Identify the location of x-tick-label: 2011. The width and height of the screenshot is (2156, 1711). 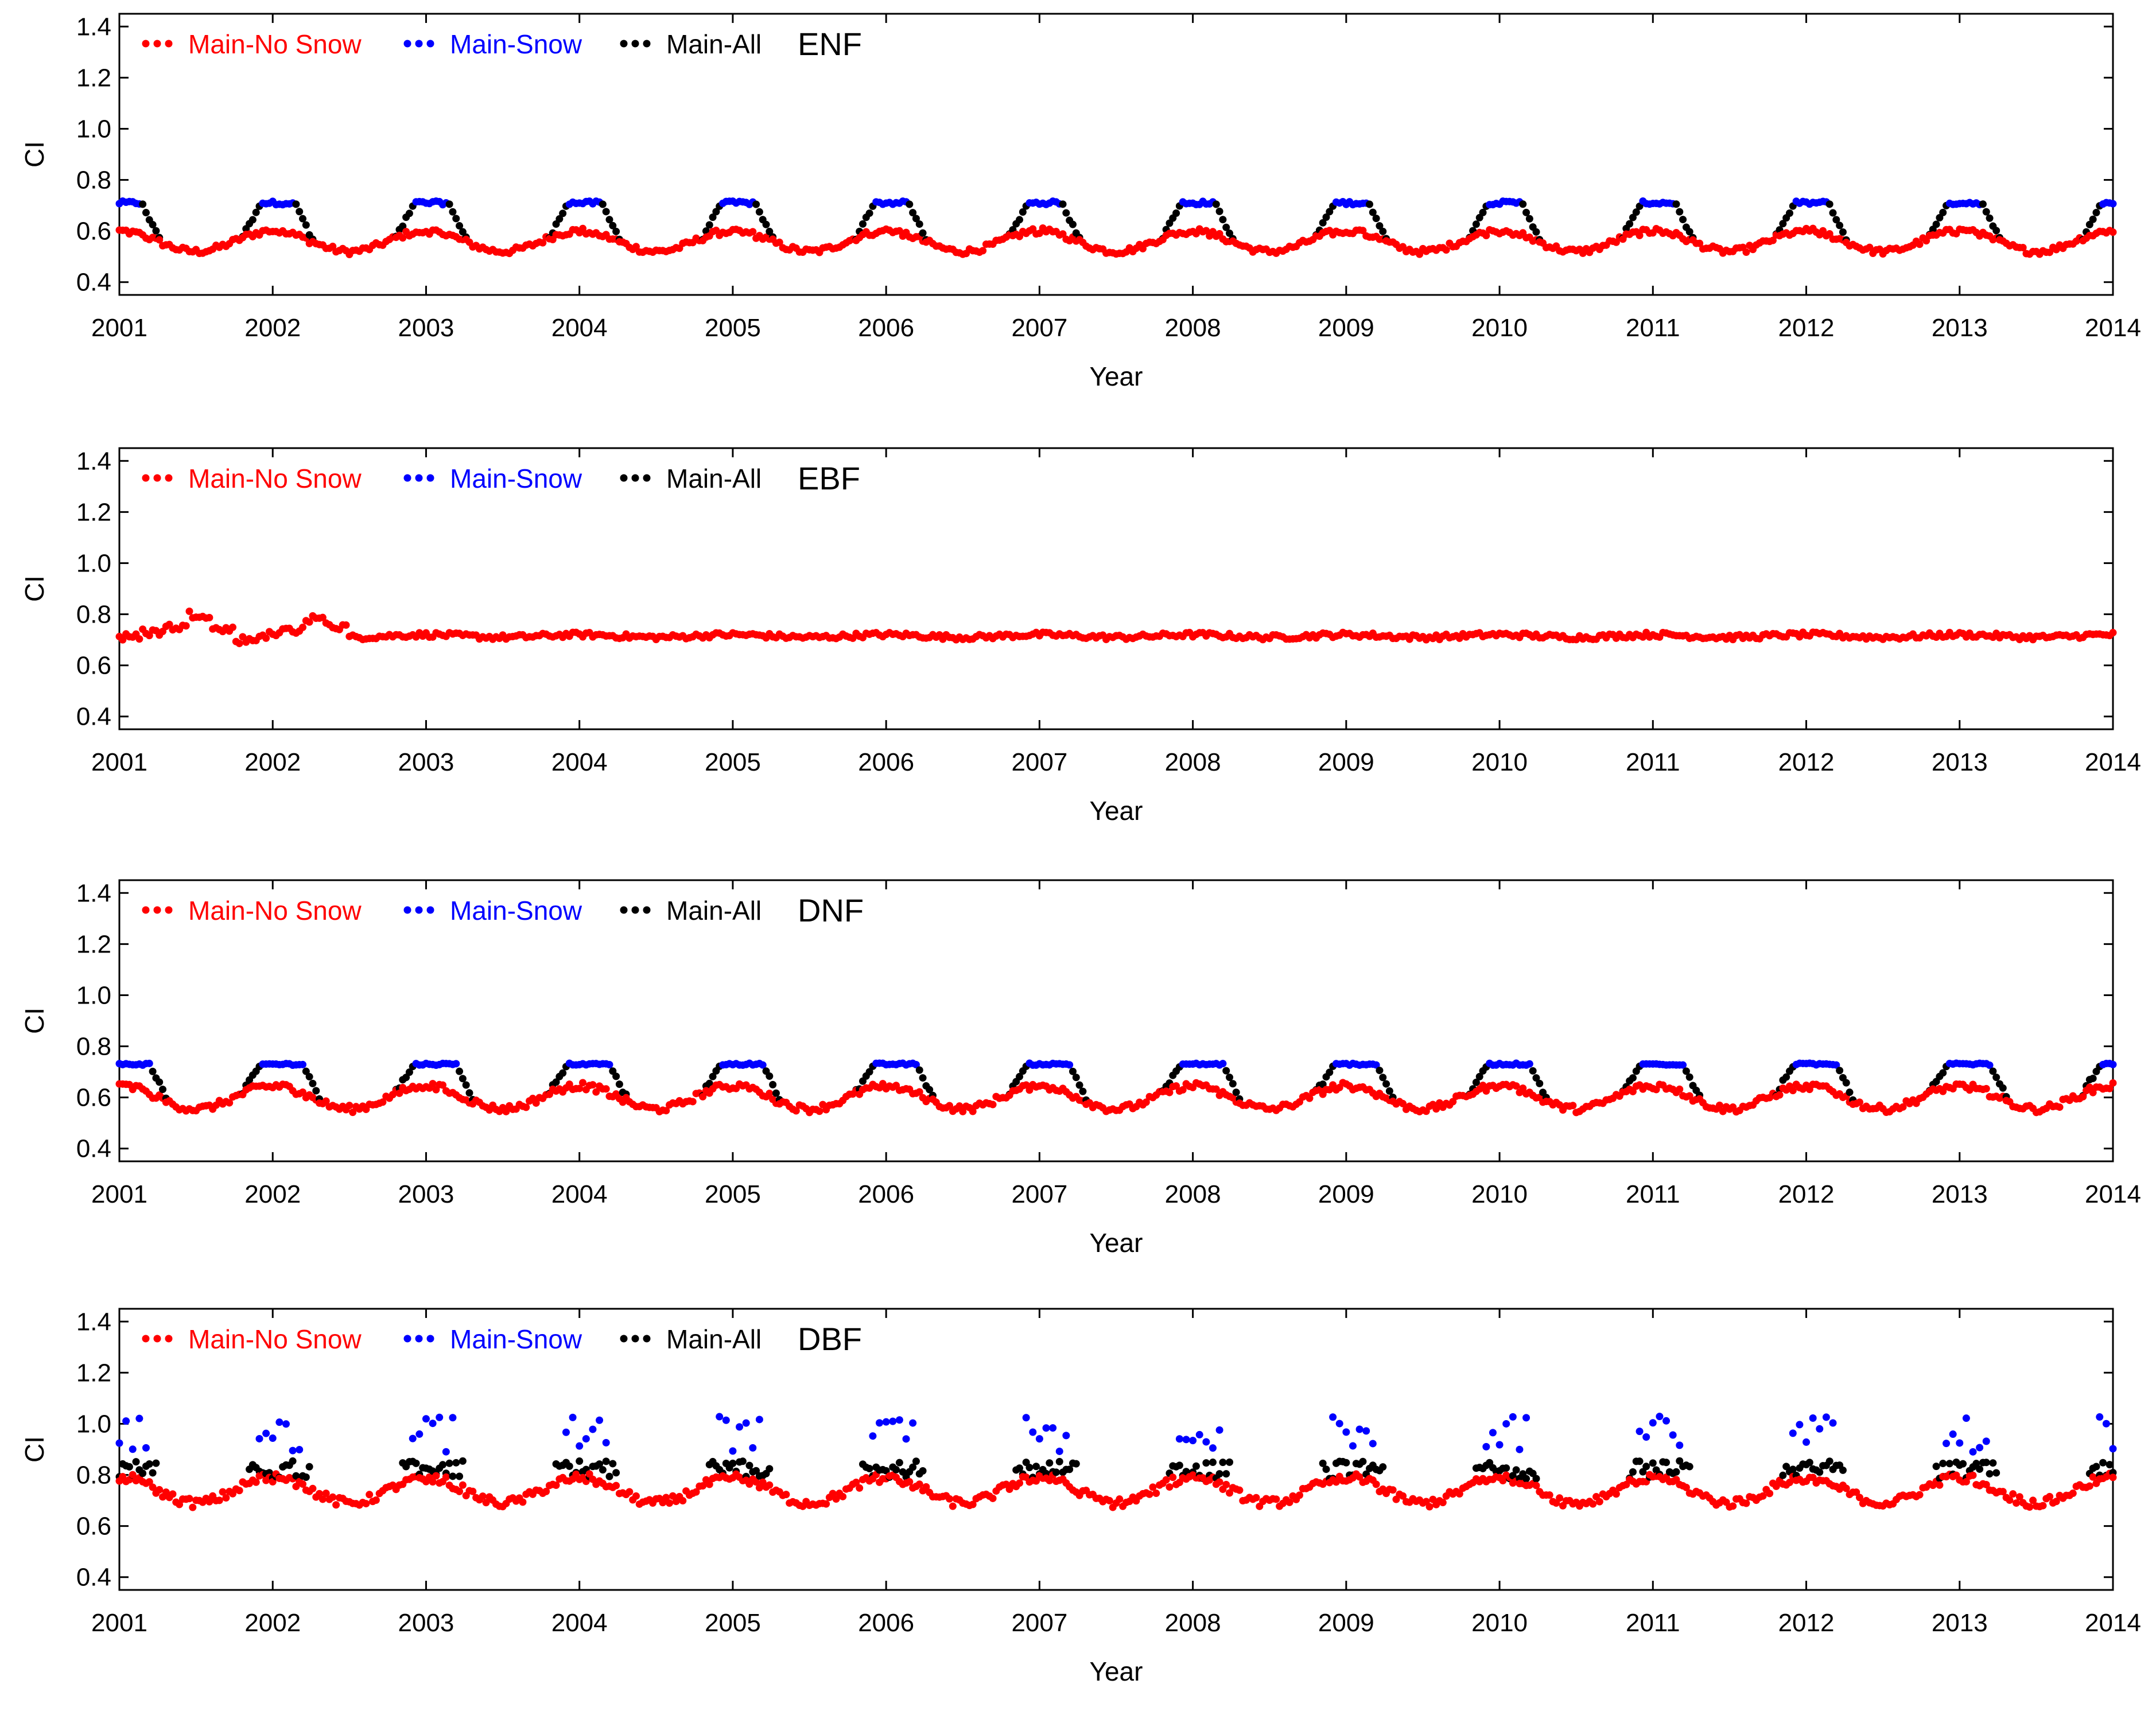
(1653, 328).